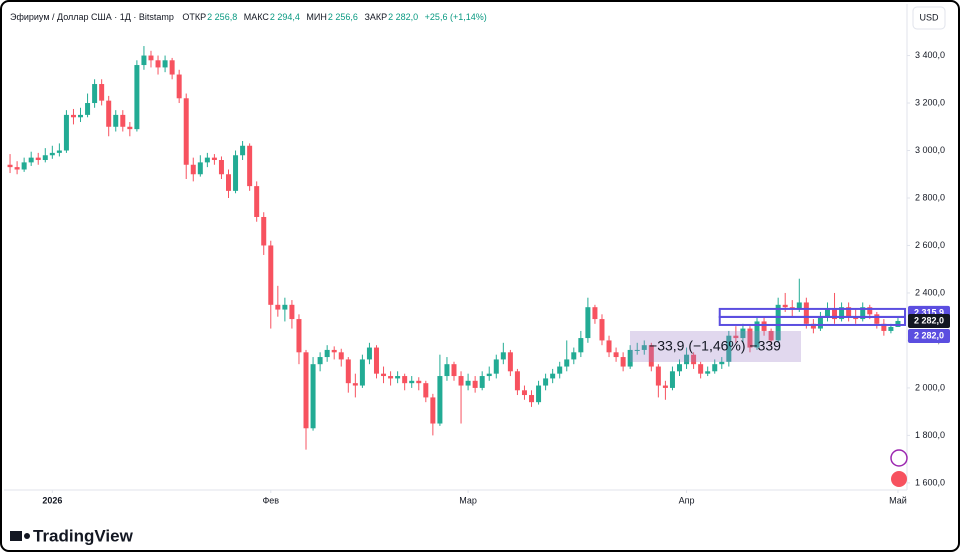  Describe the element at coordinates (930, 197) in the screenshot. I see `y-tick-label: 2 800,0` at that location.